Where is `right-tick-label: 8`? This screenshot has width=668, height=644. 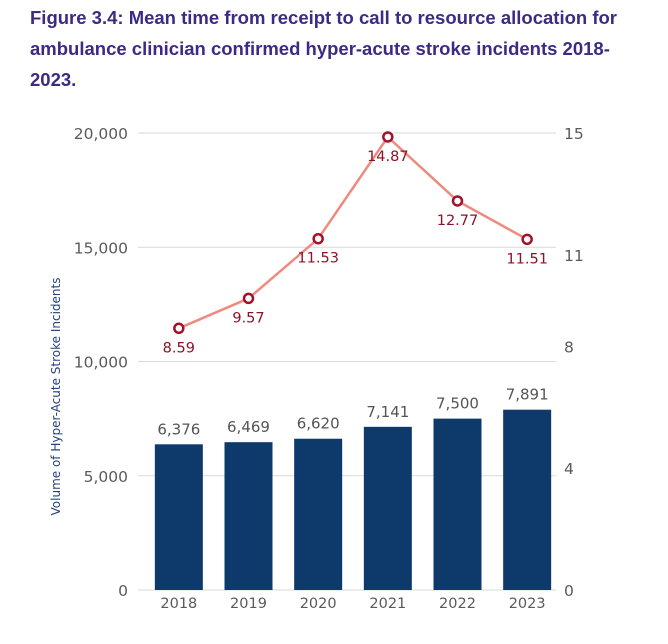
right-tick-label: 8 is located at coordinates (569, 347).